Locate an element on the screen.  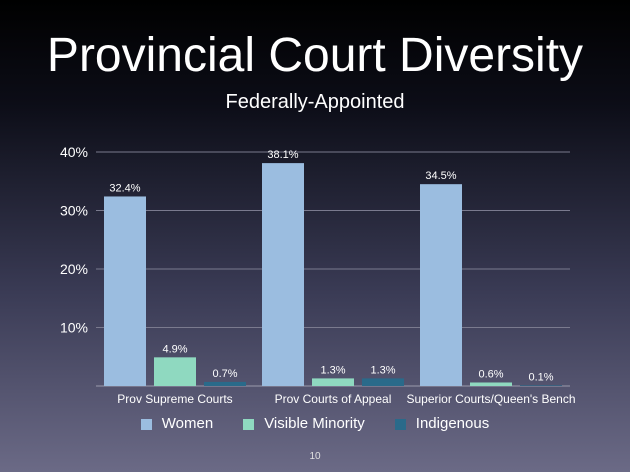
slide-number: 10 is located at coordinates (315, 456).